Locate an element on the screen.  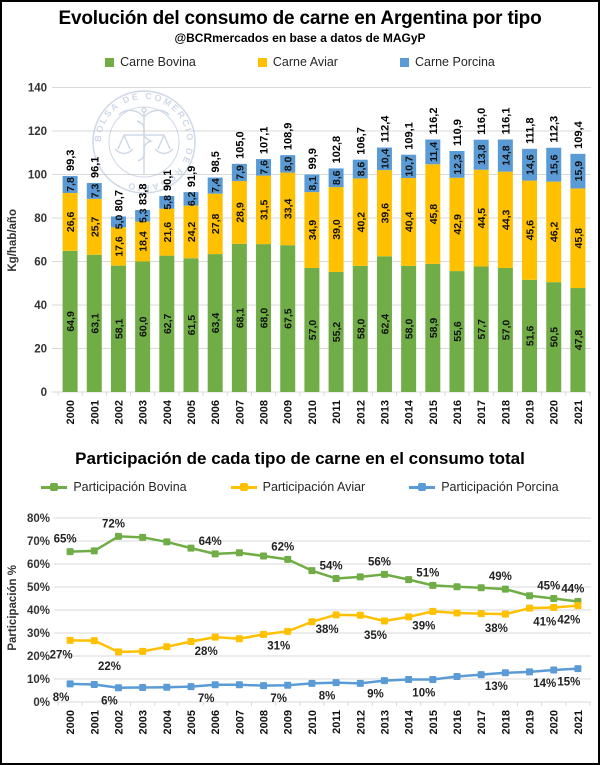
y-tick-label: 10% is located at coordinates (38, 680).